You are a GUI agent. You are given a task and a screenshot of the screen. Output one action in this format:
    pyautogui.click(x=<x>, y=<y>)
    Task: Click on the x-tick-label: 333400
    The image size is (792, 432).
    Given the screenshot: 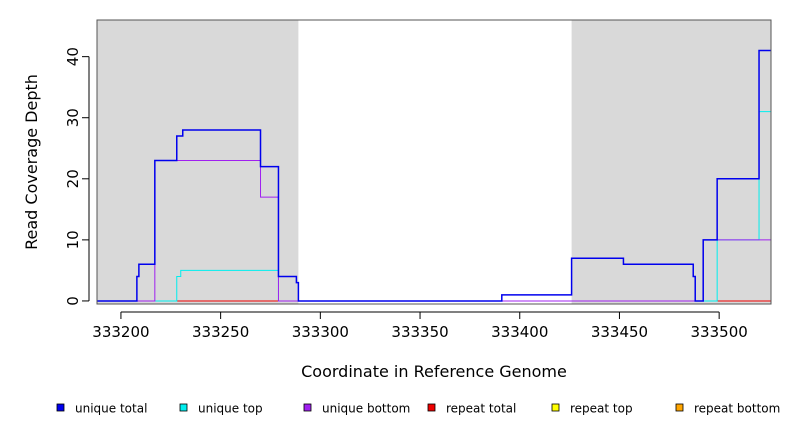 What is the action you would take?
    pyautogui.click(x=519, y=332)
    